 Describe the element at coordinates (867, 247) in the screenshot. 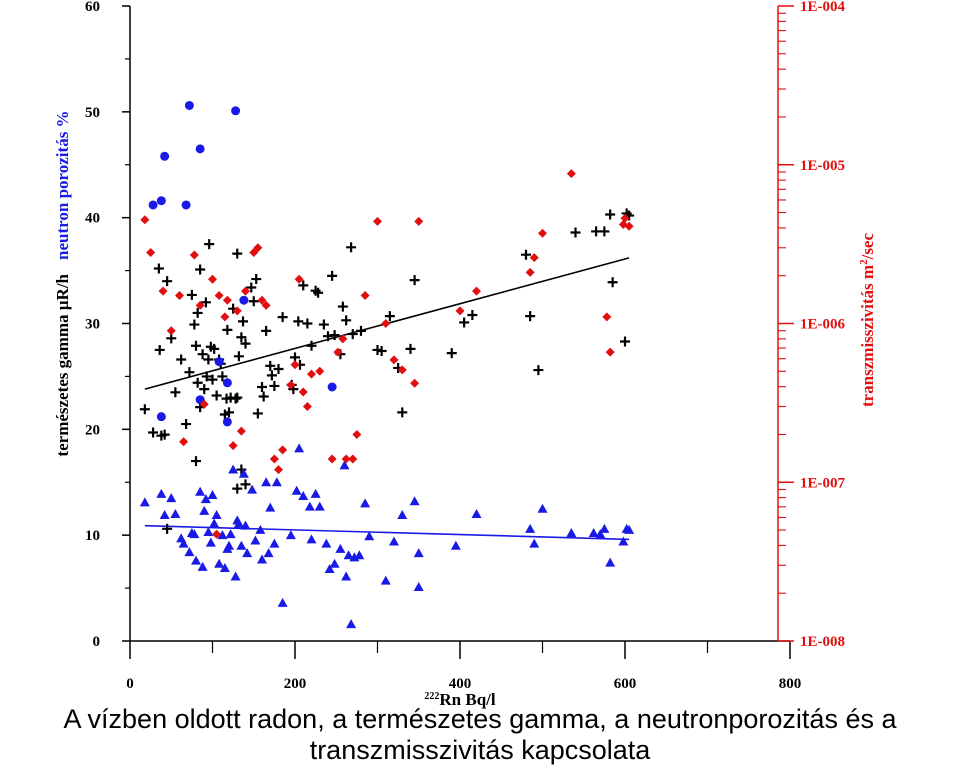

I see `y-right-axis-title-tail: /sec` at that location.